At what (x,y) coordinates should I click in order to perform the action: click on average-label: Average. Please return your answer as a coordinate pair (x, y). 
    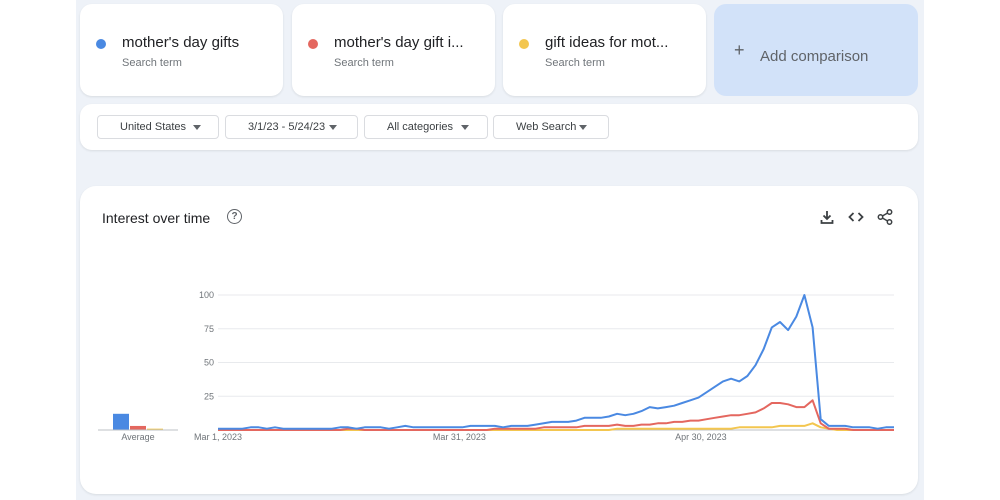
    Looking at the image, I should click on (137, 437).